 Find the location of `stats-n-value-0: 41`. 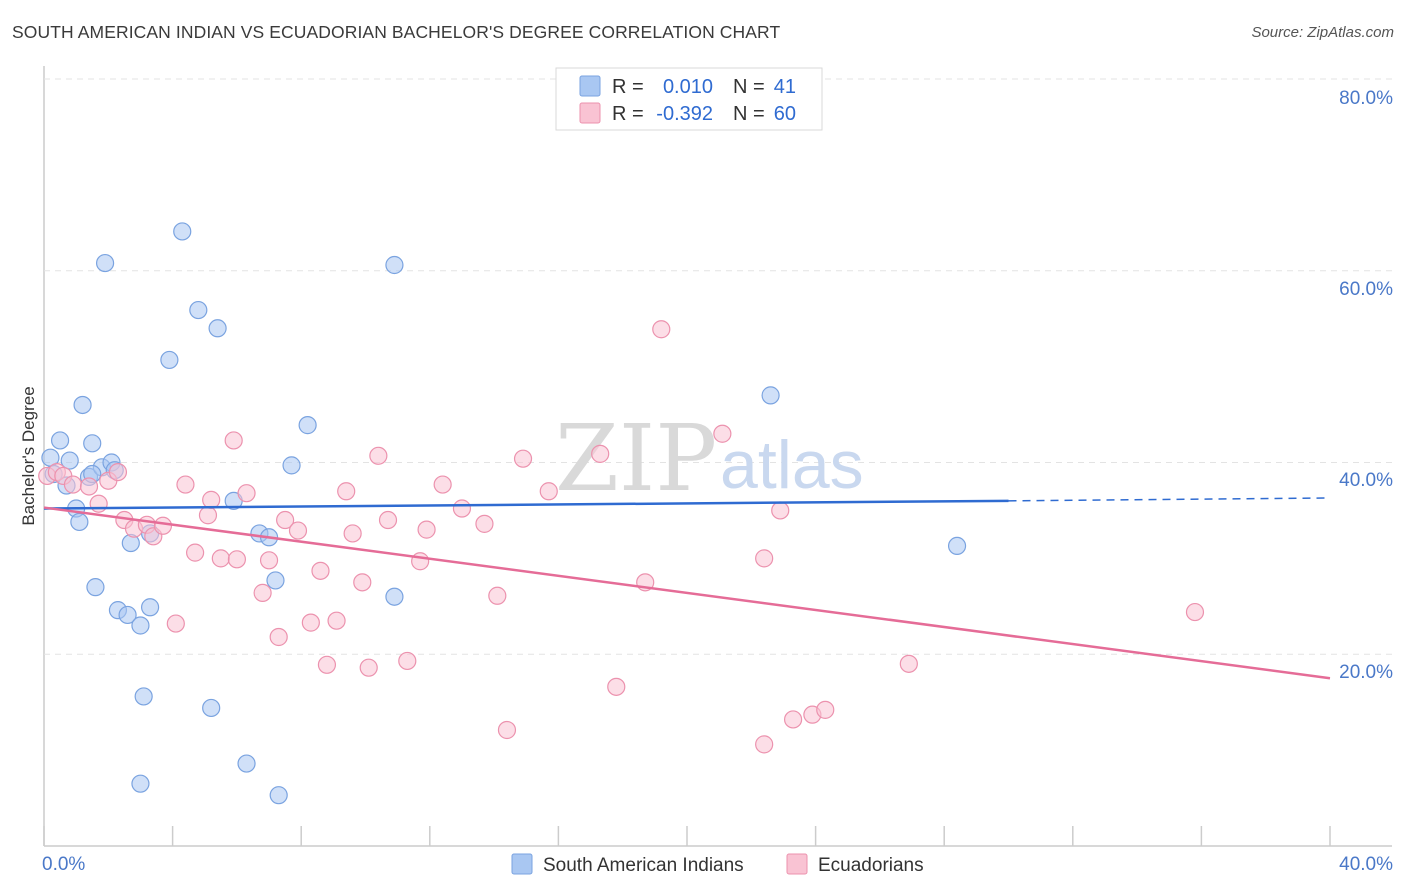

stats-n-value-0: 41 is located at coordinates (785, 87).